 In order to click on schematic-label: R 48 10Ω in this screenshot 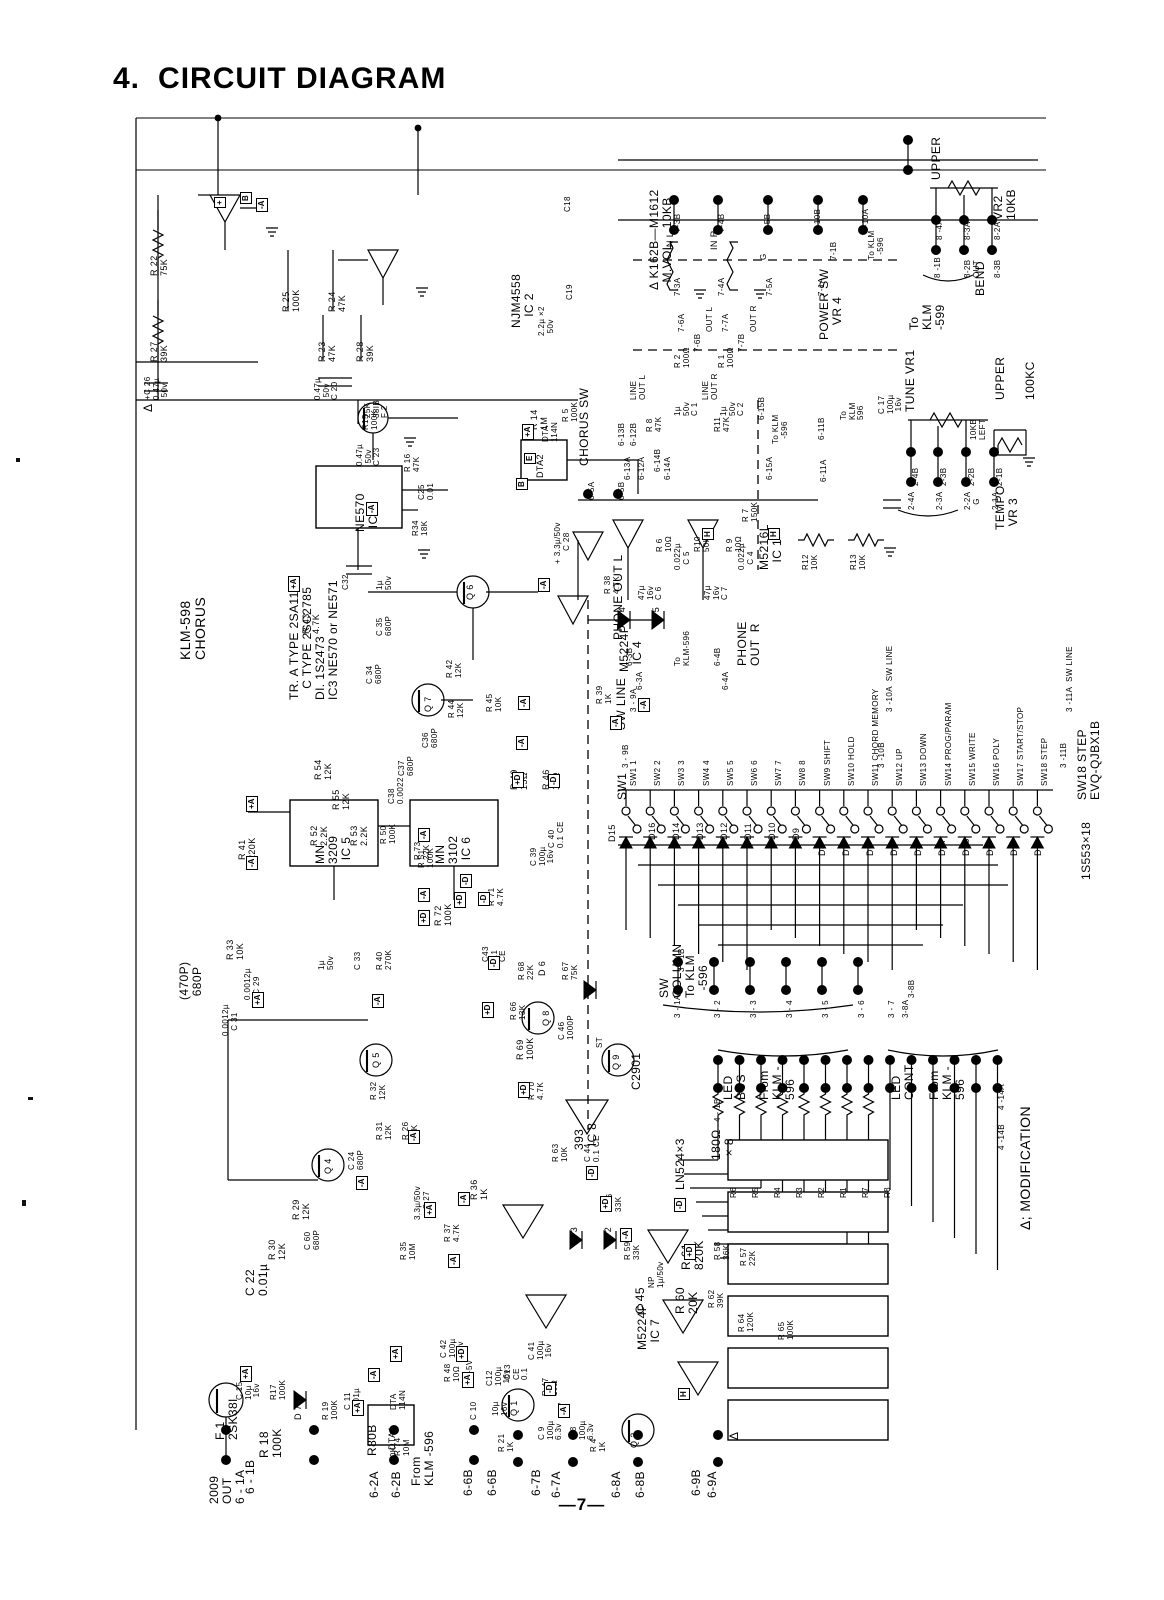, I will do `click(452, 1373)`.